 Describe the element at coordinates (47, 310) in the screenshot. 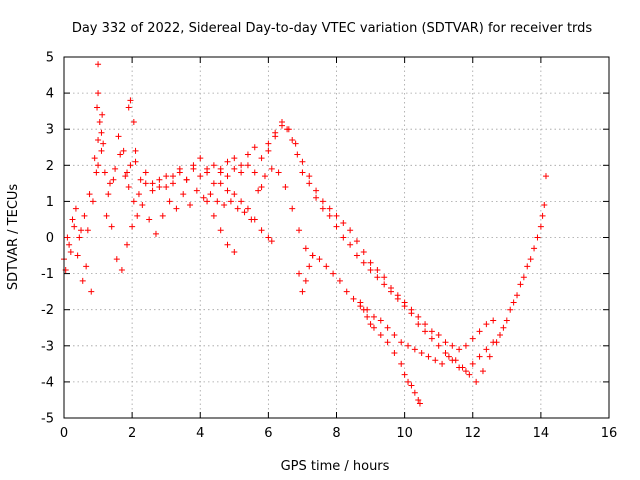

I see `y-tick-label: -2` at that location.